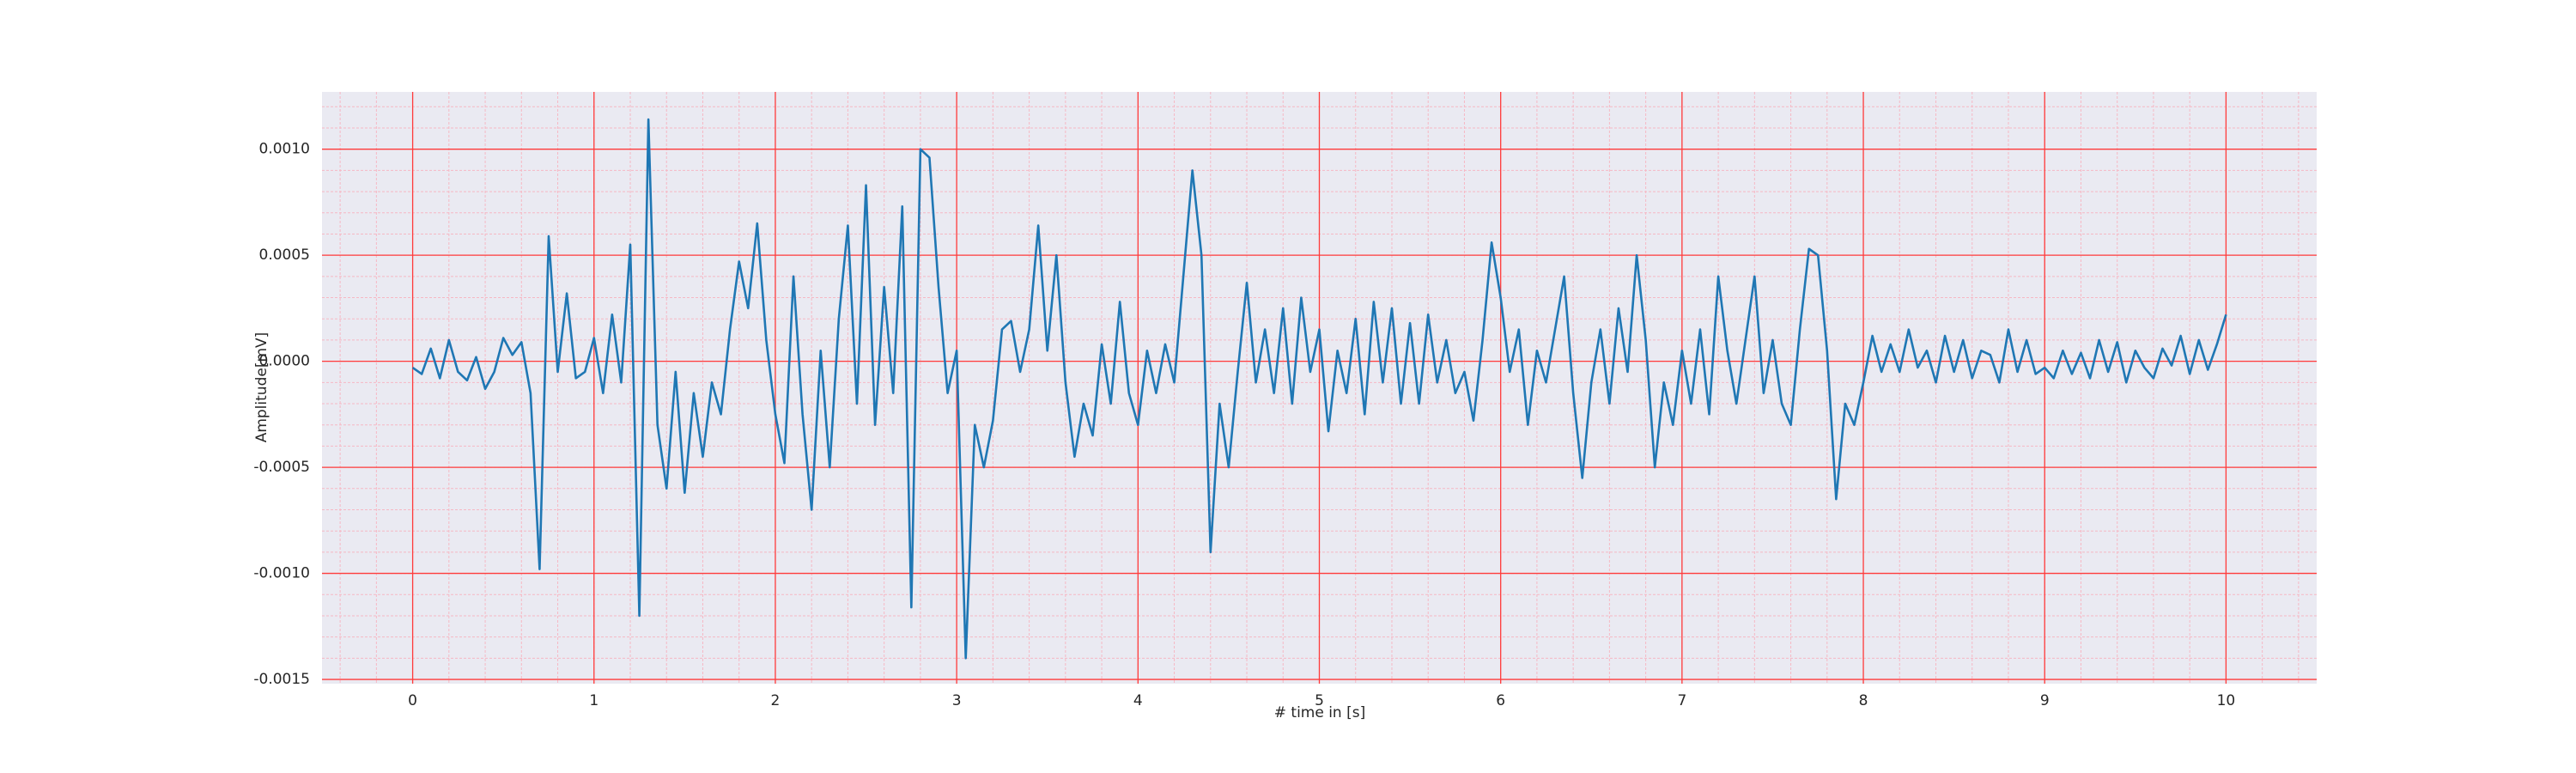 The image size is (2576, 773). I want to click on x-tick-label: 10, so click(2226, 700).